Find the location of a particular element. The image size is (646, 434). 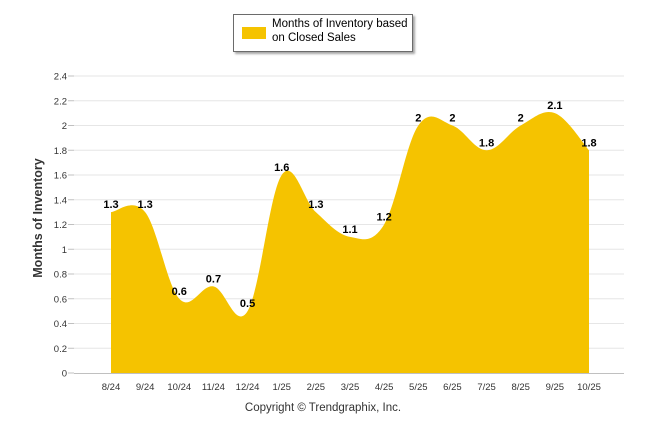

y-tick-label: 1.4 is located at coordinates (60, 200).